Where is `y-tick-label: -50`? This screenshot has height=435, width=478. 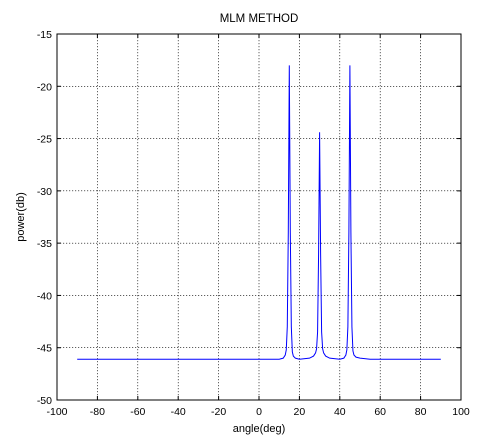 y-tick-label: -50 is located at coordinates (44, 401).